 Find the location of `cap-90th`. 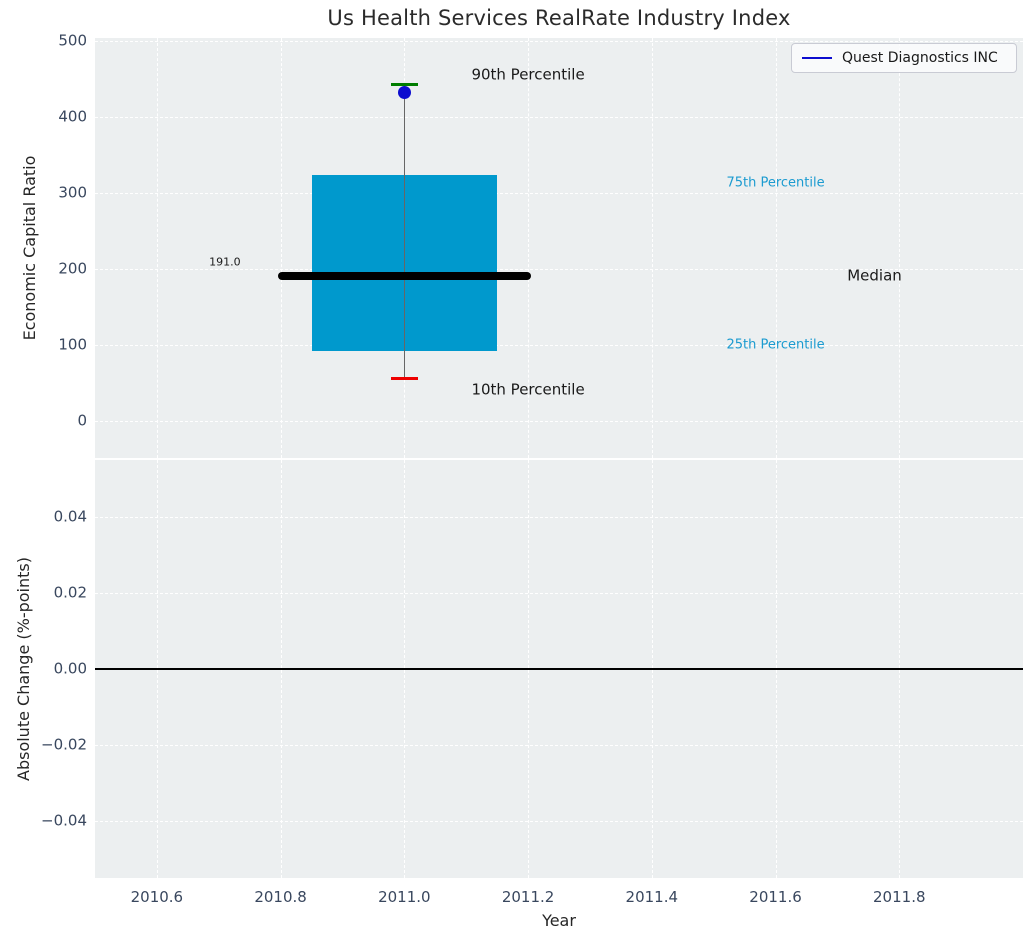

cap-90th is located at coordinates (404, 84).